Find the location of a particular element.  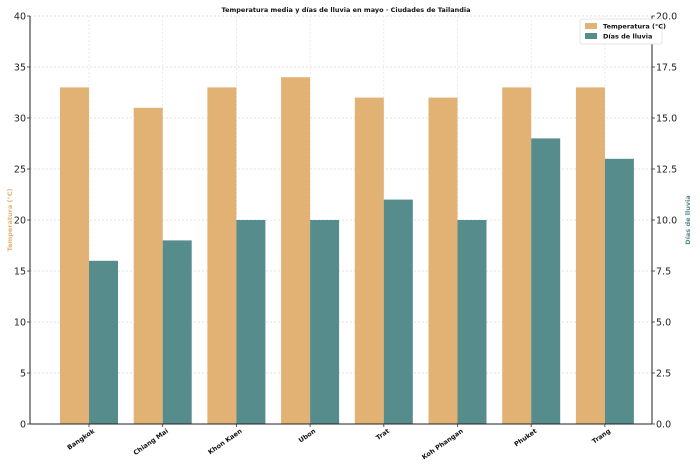

legend-label-temperature: Temperatura (°C) is located at coordinates (634, 27).